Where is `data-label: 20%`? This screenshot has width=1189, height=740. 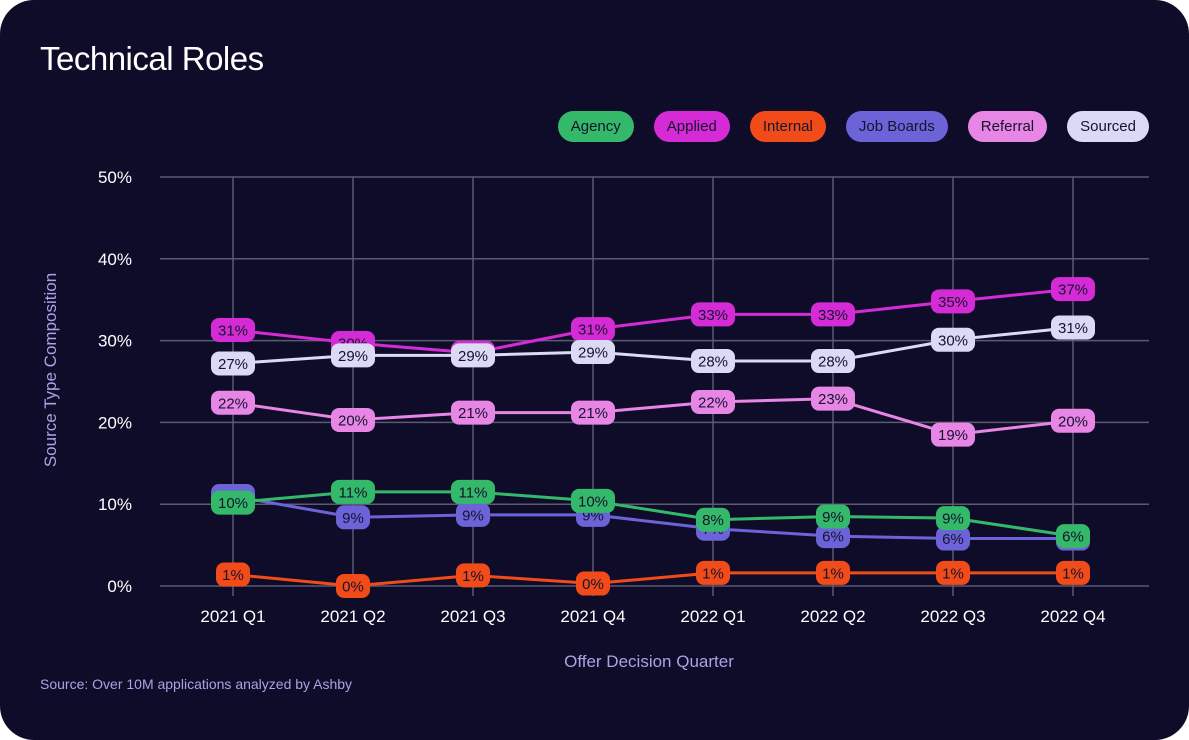 data-label: 20% is located at coordinates (353, 420).